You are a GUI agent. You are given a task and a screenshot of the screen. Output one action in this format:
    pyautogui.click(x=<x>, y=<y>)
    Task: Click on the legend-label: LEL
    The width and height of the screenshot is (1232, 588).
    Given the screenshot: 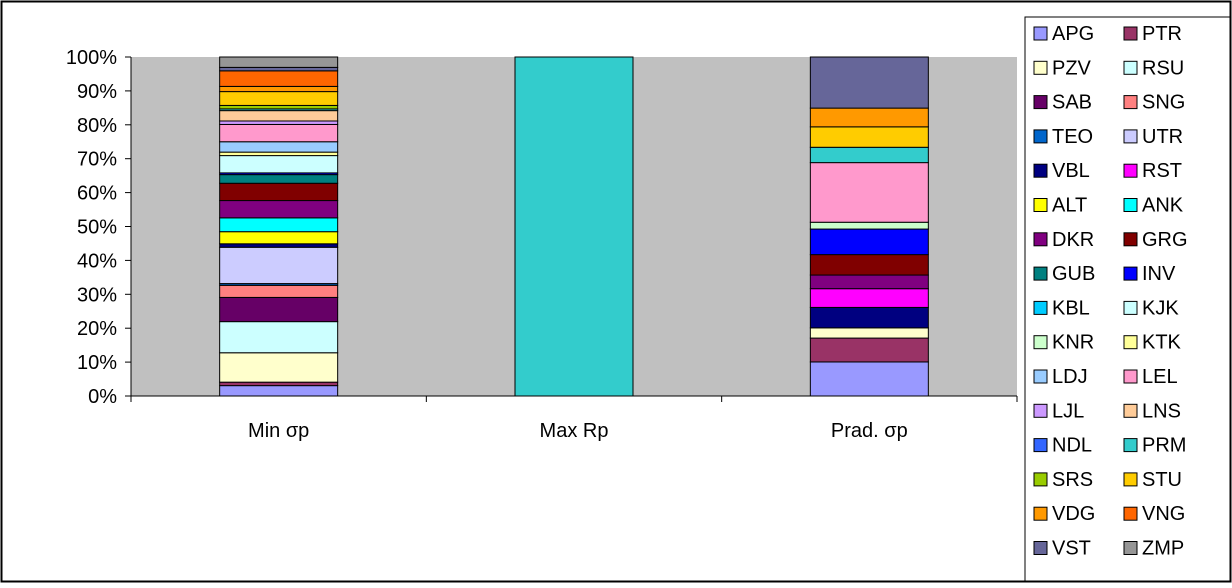 What is the action you would take?
    pyautogui.click(x=1160, y=377)
    